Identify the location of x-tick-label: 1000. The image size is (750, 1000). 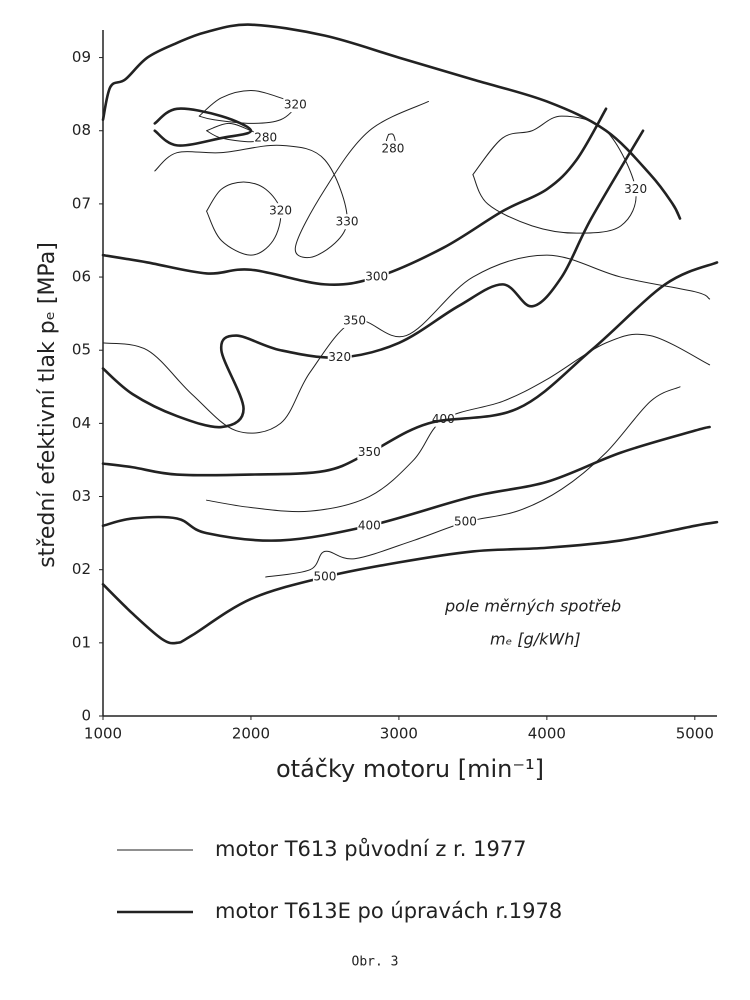
(103, 734).